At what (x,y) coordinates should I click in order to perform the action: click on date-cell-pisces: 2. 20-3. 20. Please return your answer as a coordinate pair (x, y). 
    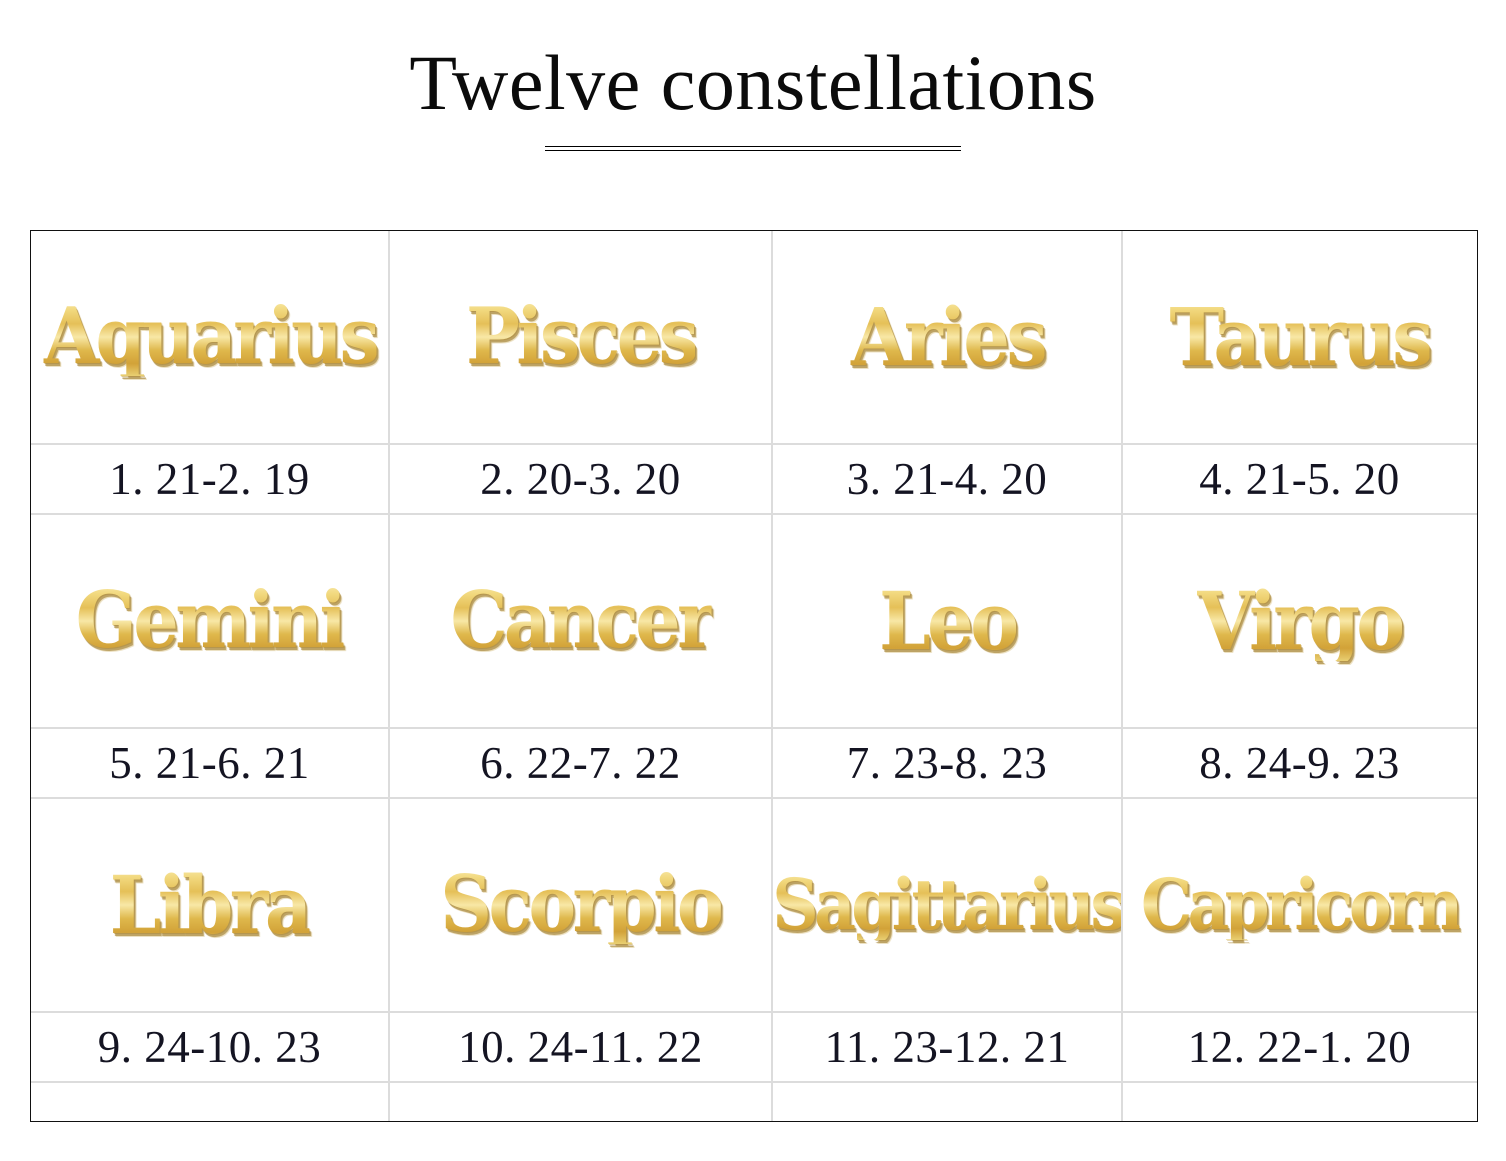
    Looking at the image, I should click on (579, 479).